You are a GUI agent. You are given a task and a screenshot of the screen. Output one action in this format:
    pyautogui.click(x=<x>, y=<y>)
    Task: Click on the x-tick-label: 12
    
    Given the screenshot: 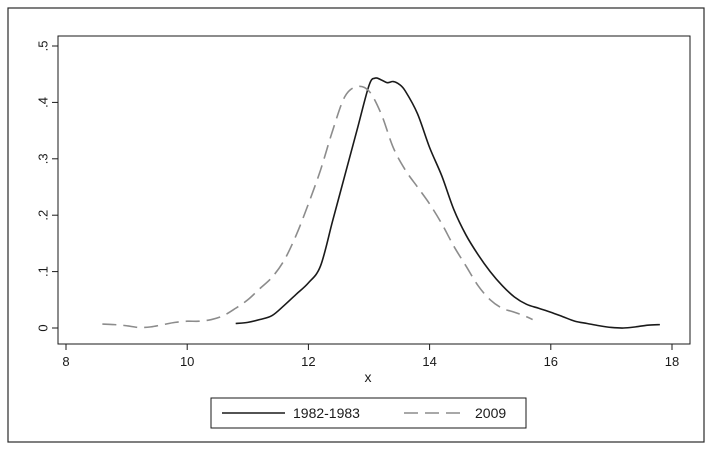 What is the action you would take?
    pyautogui.click(x=308, y=361)
    